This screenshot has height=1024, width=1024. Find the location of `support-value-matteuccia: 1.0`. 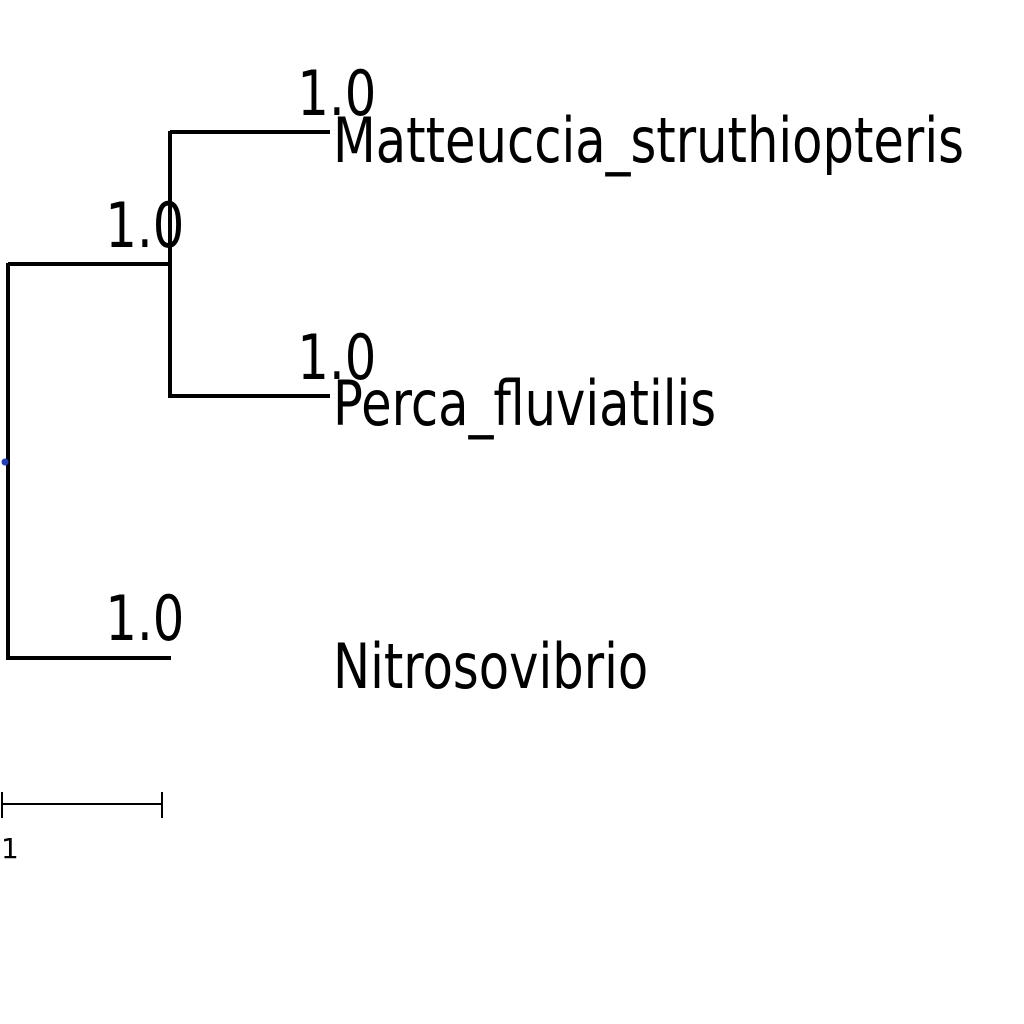

support-value-matteuccia: 1.0 is located at coordinates (336, 95).